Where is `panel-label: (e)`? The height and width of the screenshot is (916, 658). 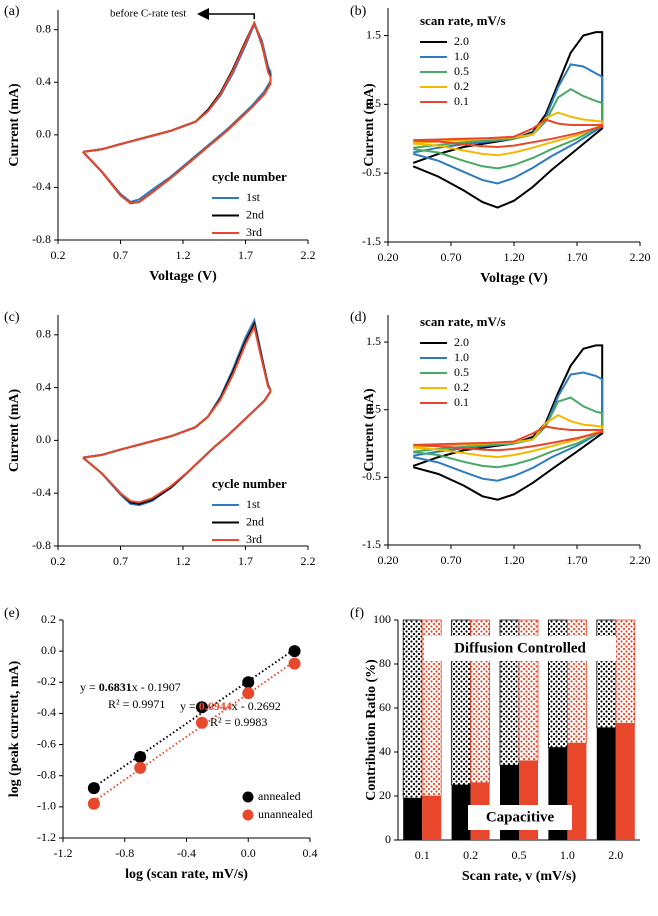 panel-label: (e) is located at coordinates (12, 613).